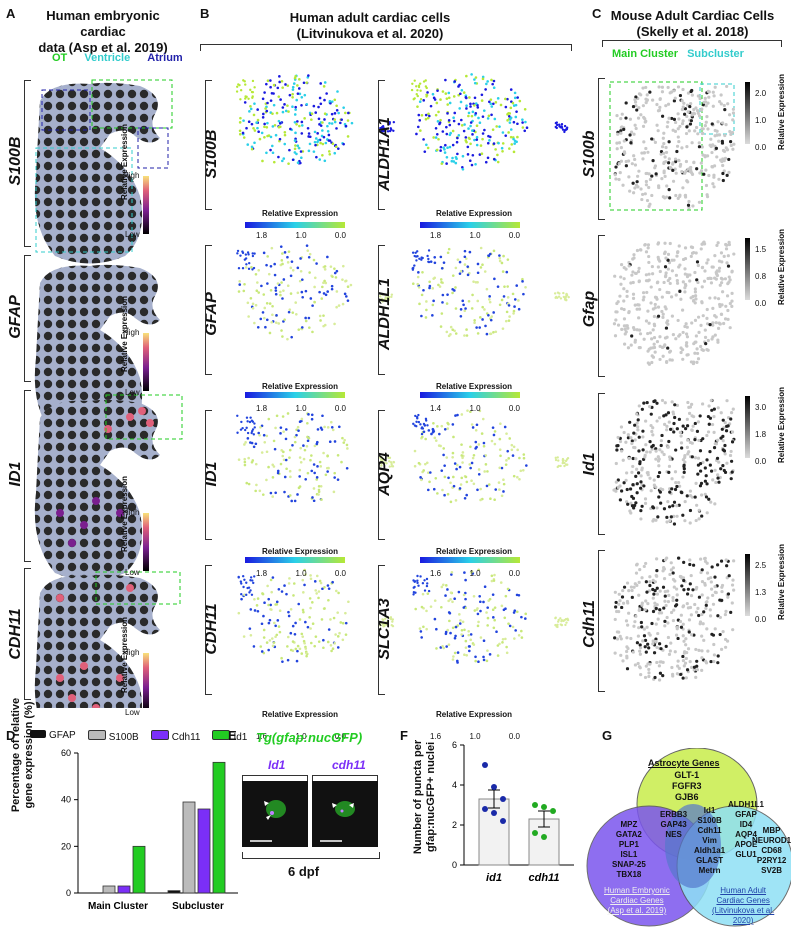 The width and height of the screenshot is (791, 933). What do you see at coordinates (470, 560) in the screenshot?
I see `colorbar` at bounding box center [470, 560].